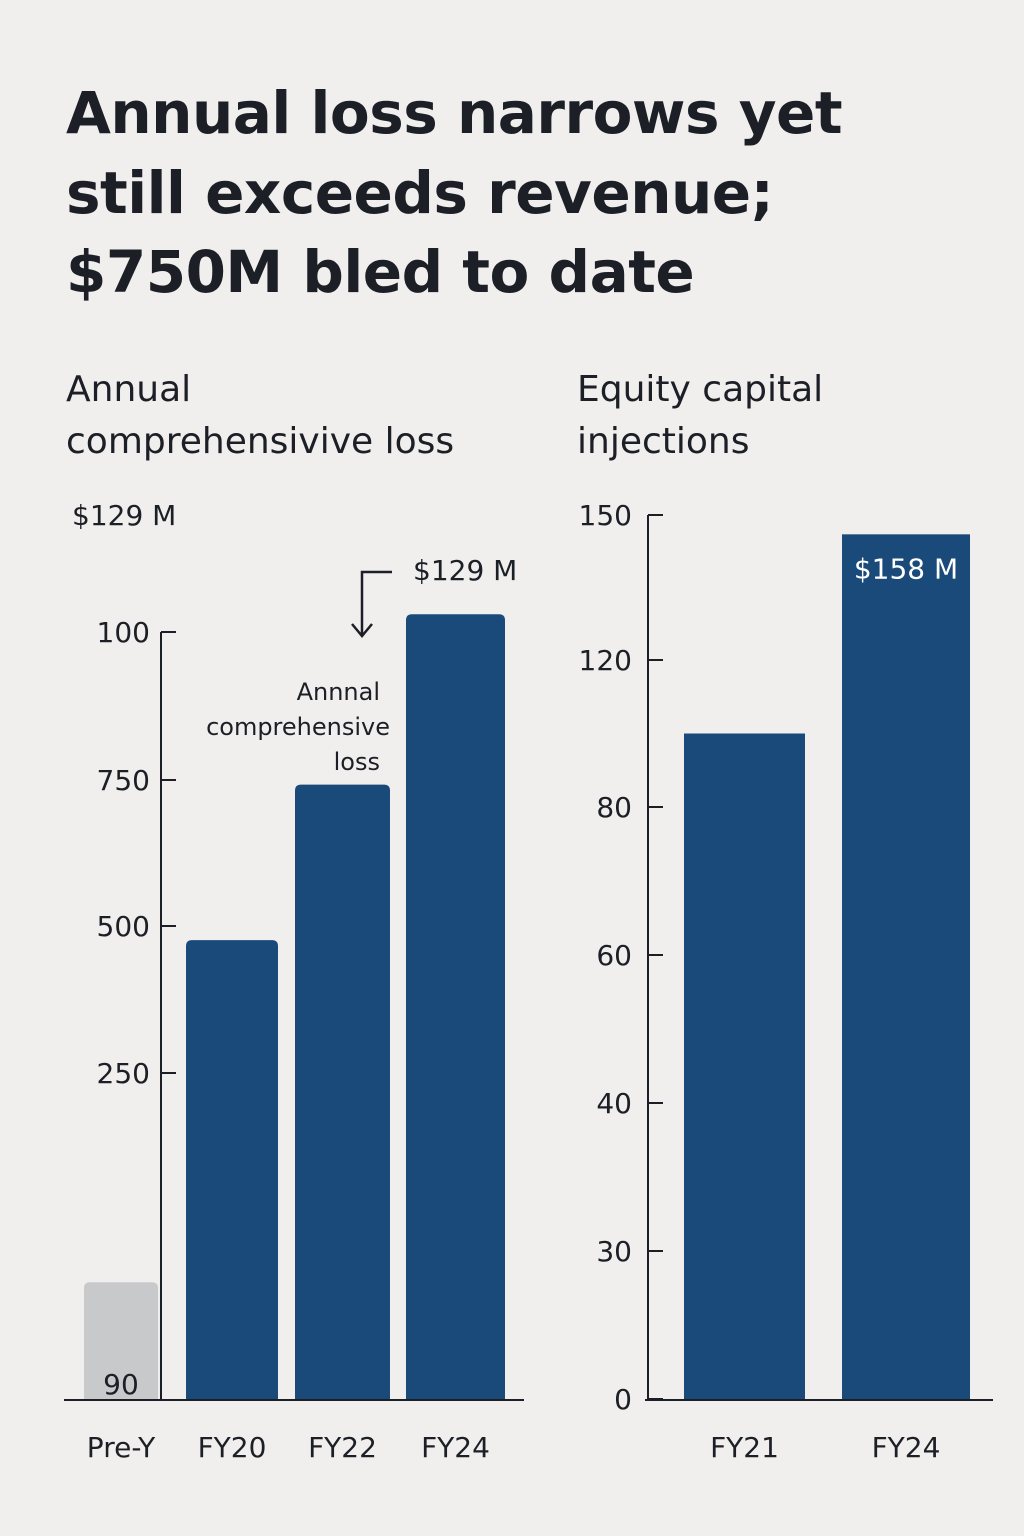 The height and width of the screenshot is (1536, 1024). What do you see at coordinates (614, 807) in the screenshot?
I see `y-tick-label: 80` at bounding box center [614, 807].